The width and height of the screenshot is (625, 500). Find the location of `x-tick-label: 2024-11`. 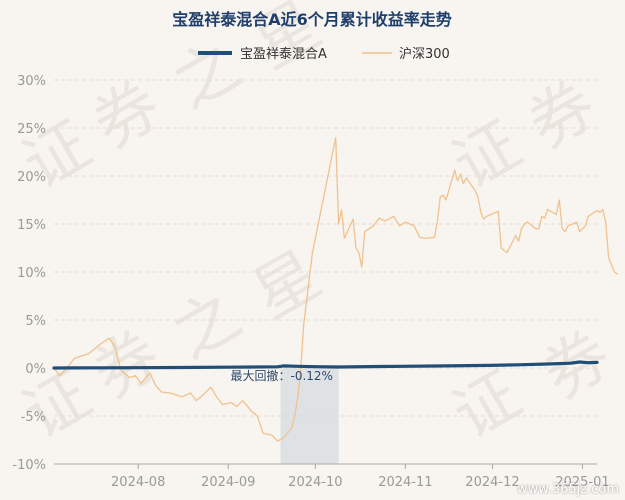

x-tick-label: 2024-11 is located at coordinates (405, 482).